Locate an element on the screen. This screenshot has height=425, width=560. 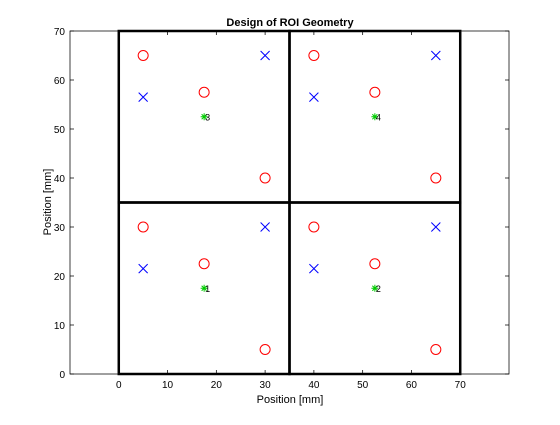
y-tick-label: 40 is located at coordinates (60, 179).